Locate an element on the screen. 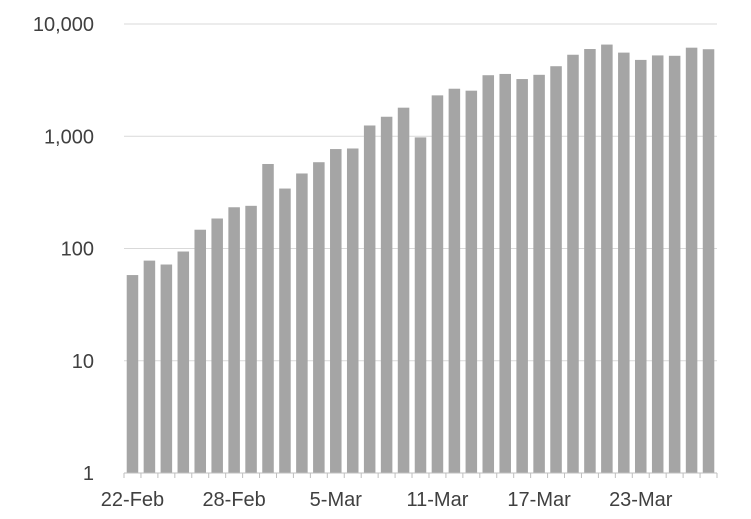 The height and width of the screenshot is (519, 751). y-tick-label: 1,000 is located at coordinates (69, 137).